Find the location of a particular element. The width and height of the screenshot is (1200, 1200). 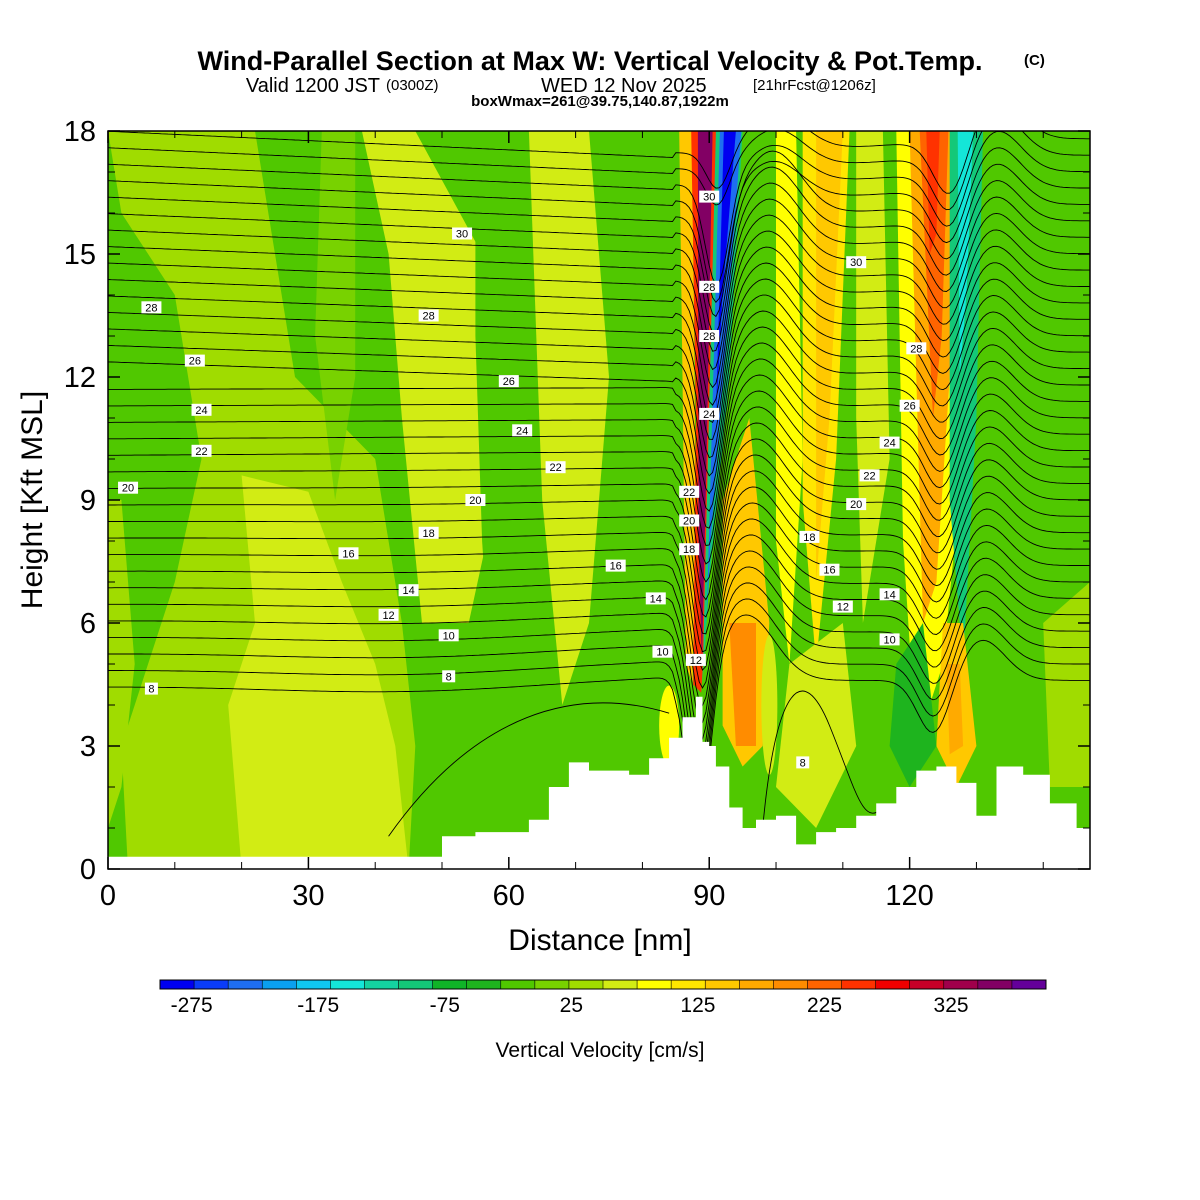

contour-label-text: 22 is located at coordinates (869, 476).